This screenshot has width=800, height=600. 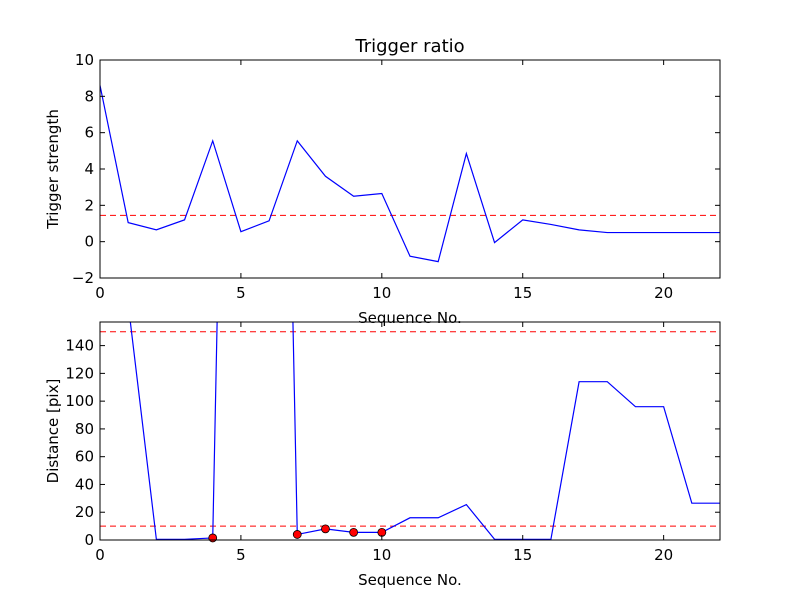 What do you see at coordinates (84, 457) in the screenshot?
I see `bottom-y-tick-label: 60` at bounding box center [84, 457].